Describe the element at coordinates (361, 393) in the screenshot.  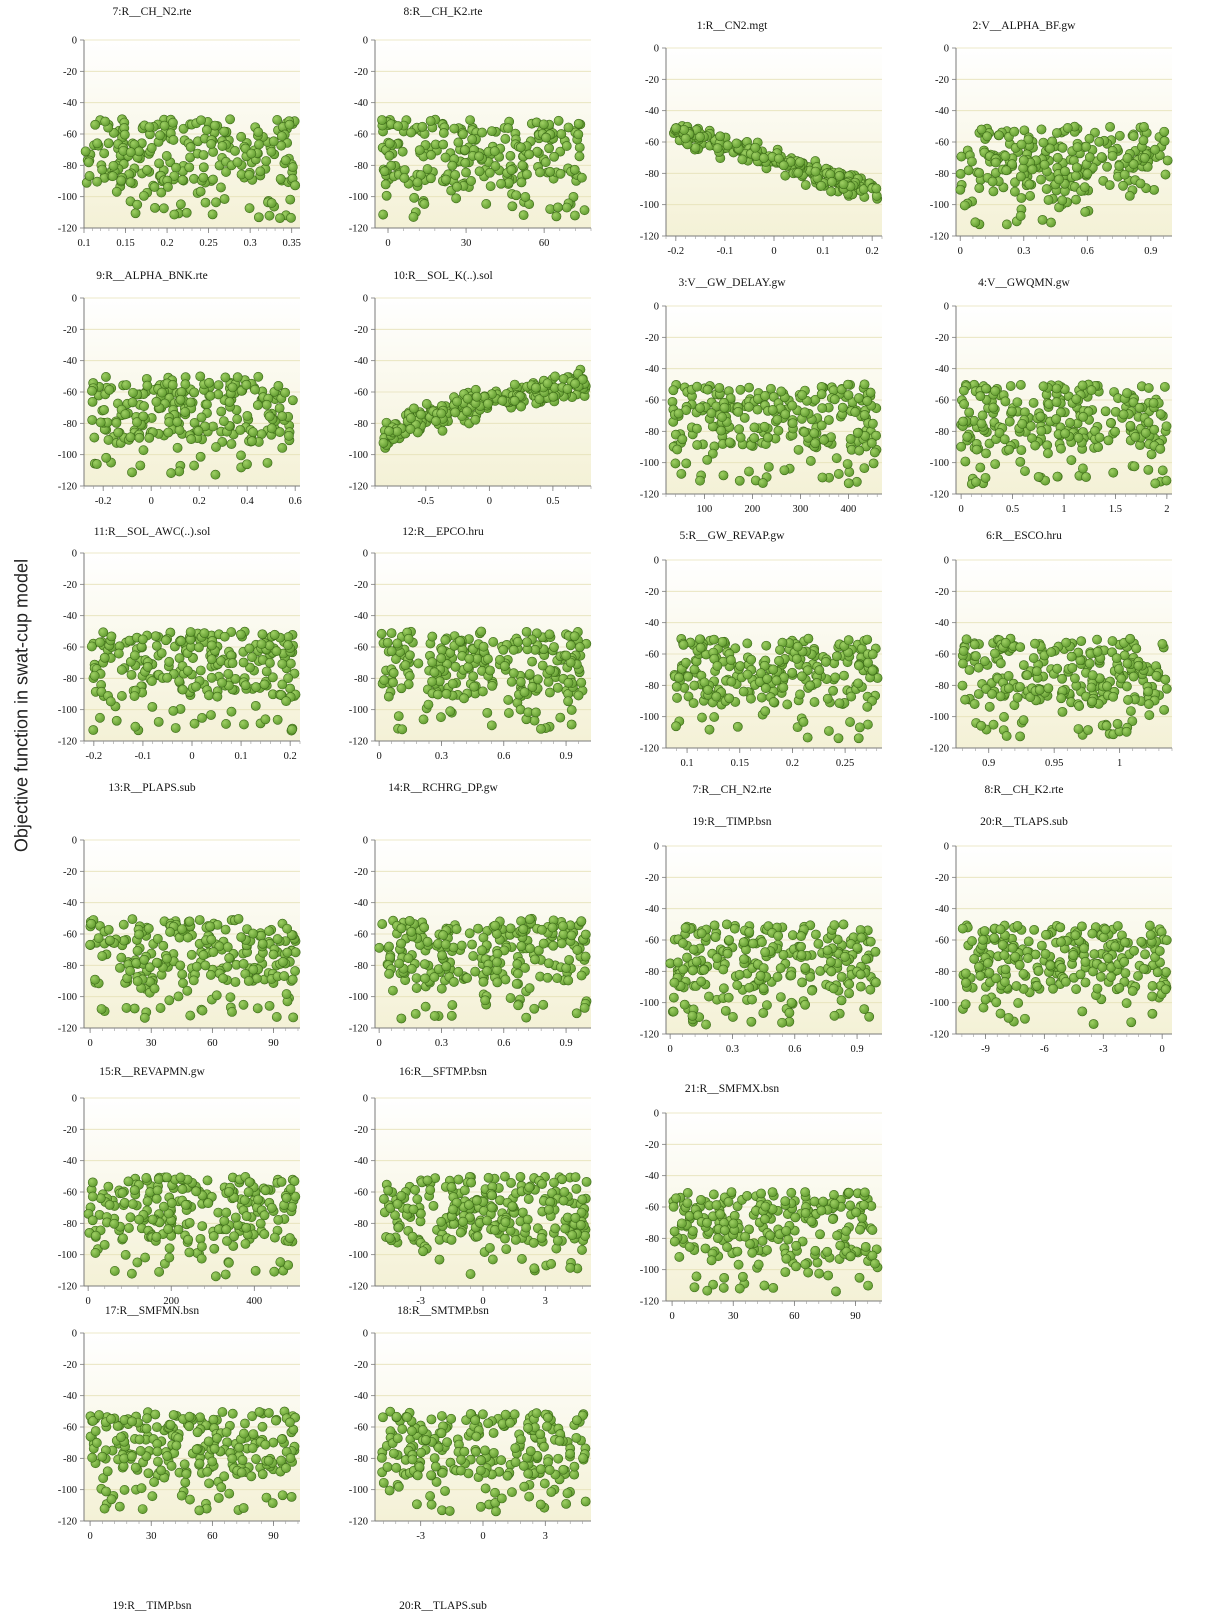
I see `y-tick-label: -60` at that location.